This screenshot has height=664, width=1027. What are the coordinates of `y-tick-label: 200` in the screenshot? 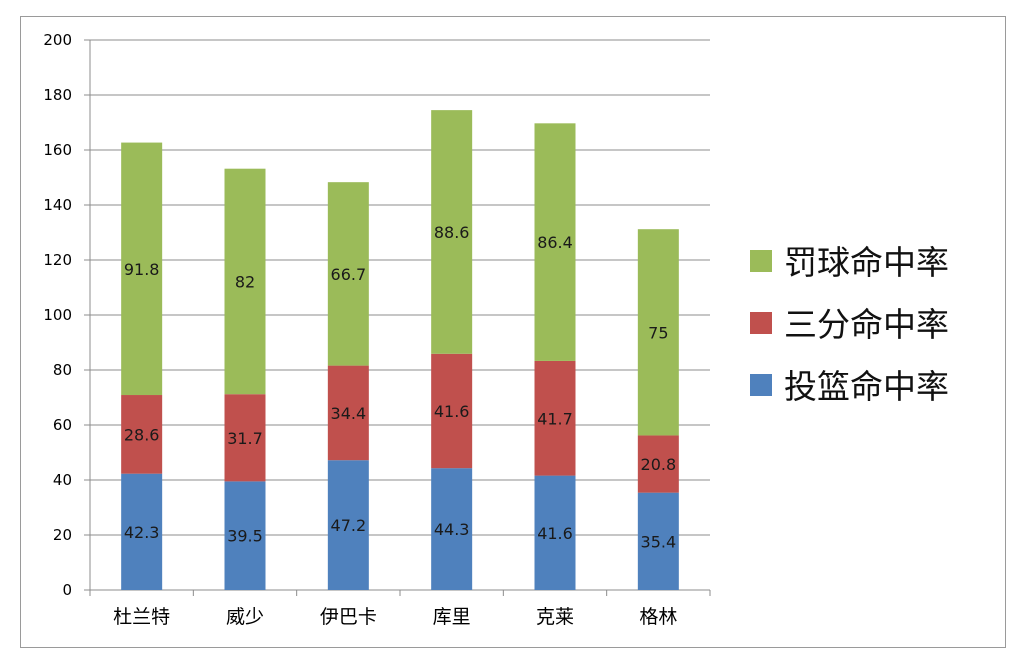 It's located at (57, 40).